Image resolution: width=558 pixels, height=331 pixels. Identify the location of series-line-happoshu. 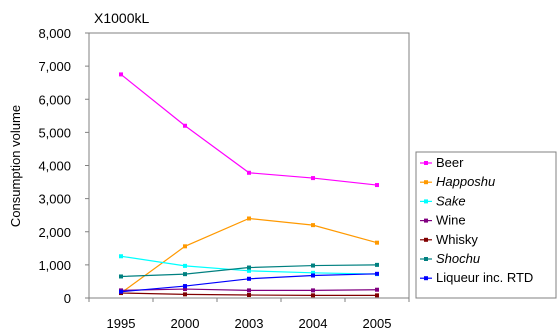
(249, 255).